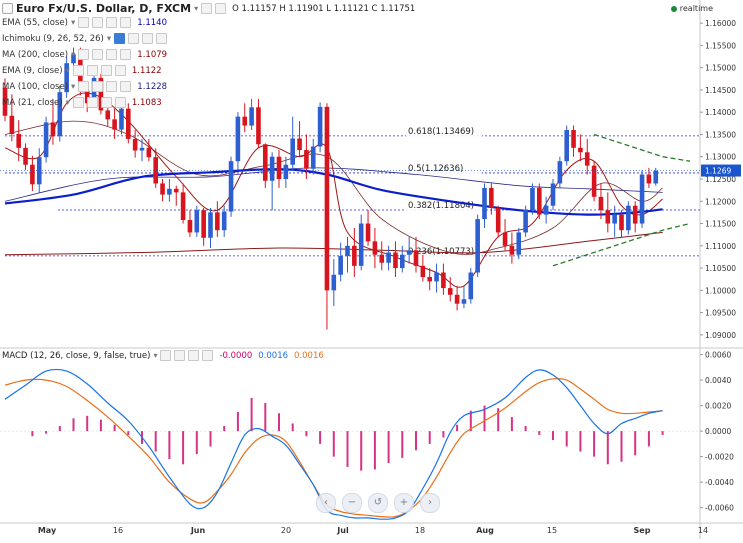 The width and height of the screenshot is (743, 543). What do you see at coordinates (441, 252) in the screenshot?
I see `fib-level-label: 0.236(1.10773)` at bounding box center [441, 252].